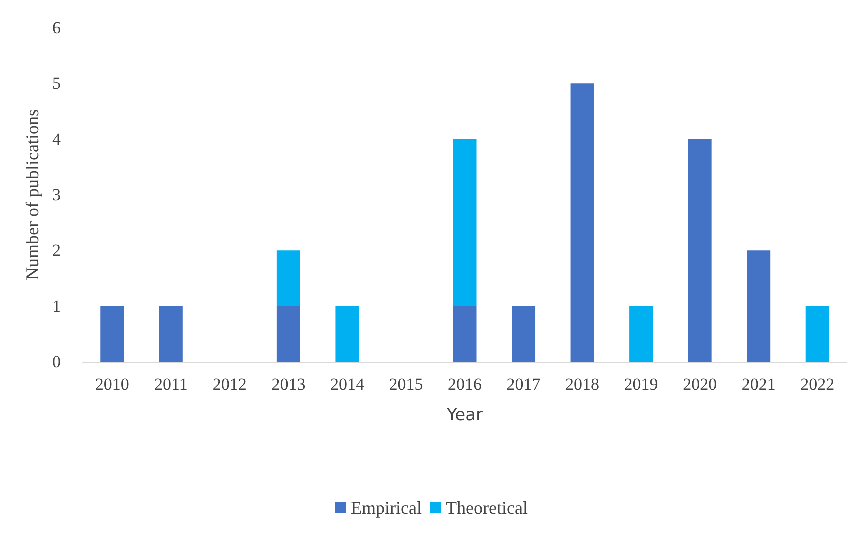 This screenshot has height=534, width=863. What do you see at coordinates (56, 28) in the screenshot?
I see `y-tick-label: 6` at bounding box center [56, 28].